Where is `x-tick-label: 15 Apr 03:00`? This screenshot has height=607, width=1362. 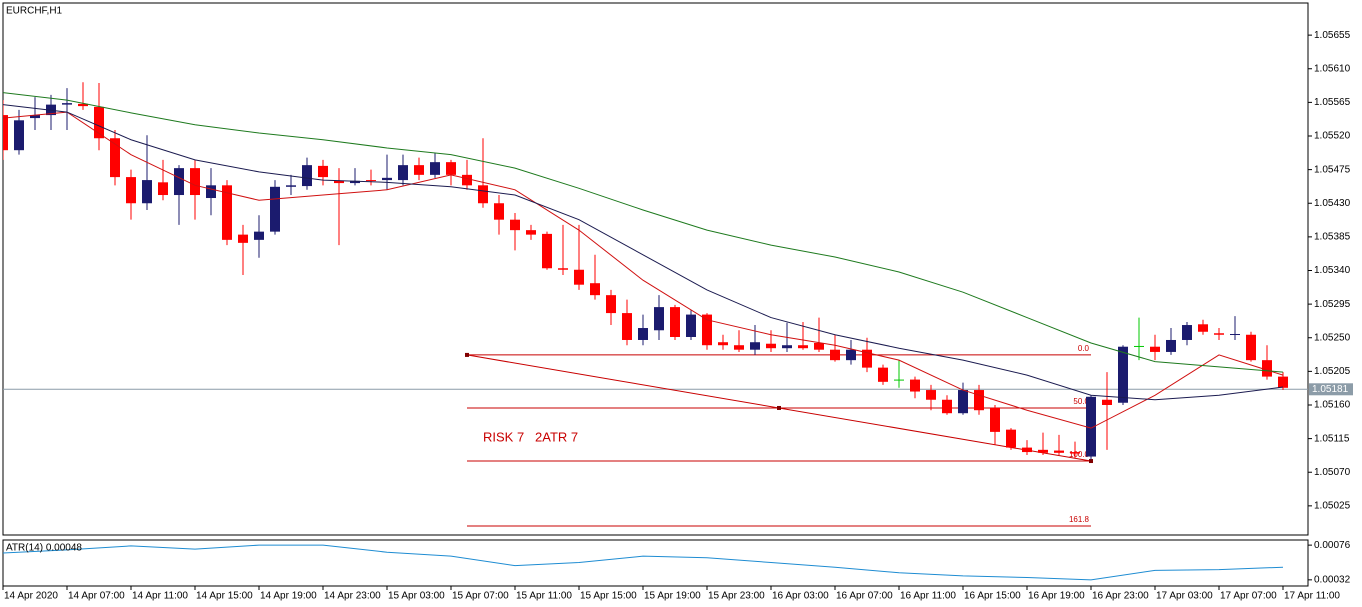 x-tick-label: 15 Apr 03:00 is located at coordinates (416, 596).